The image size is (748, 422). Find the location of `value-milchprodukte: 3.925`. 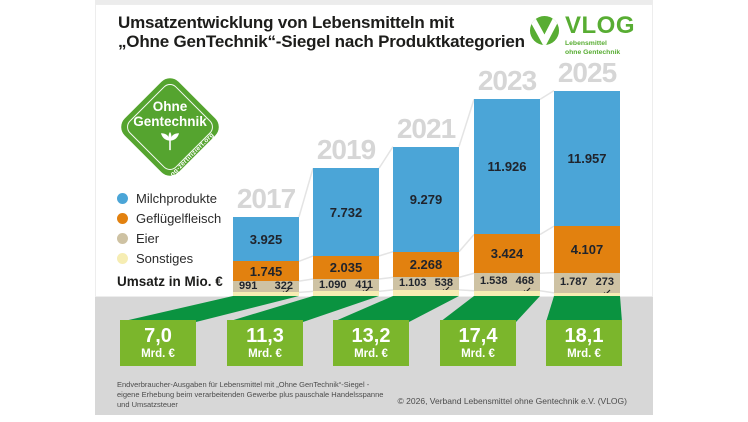

value-milchprodukte: 3.925 is located at coordinates (266, 239).